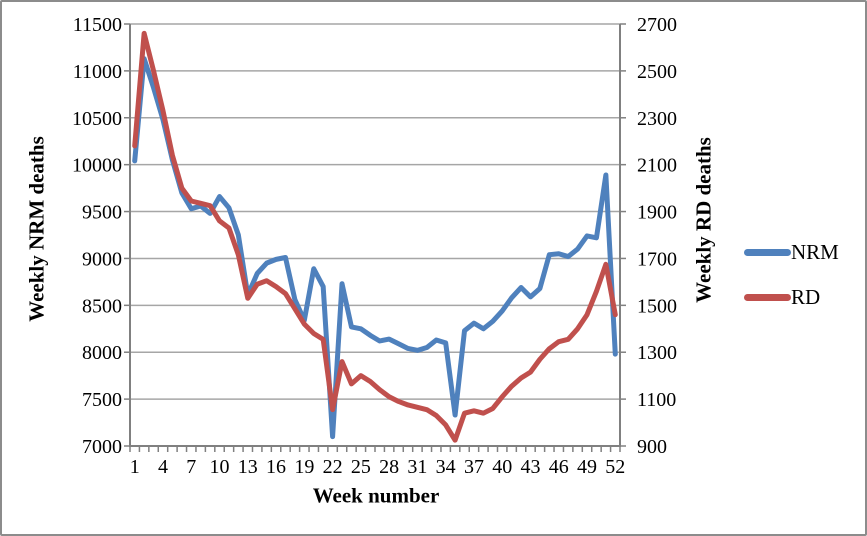 The height and width of the screenshot is (536, 867). What do you see at coordinates (657, 213) in the screenshot?
I see `svg-text: 1900` at bounding box center [657, 213].